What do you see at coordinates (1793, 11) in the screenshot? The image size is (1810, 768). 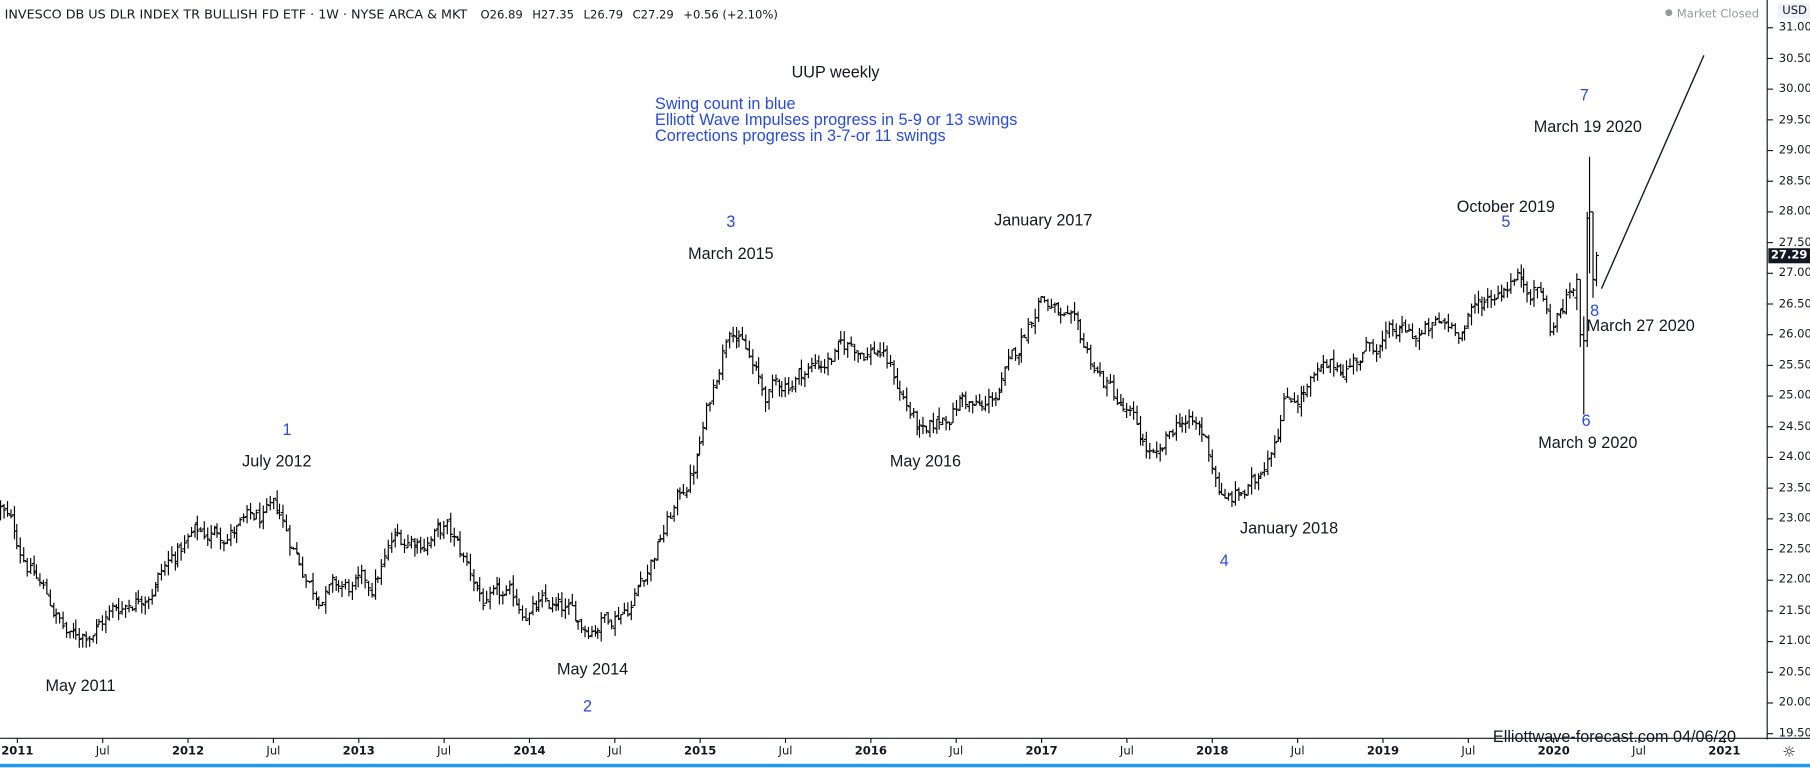 I see `currency-button: USD` at bounding box center [1793, 11].